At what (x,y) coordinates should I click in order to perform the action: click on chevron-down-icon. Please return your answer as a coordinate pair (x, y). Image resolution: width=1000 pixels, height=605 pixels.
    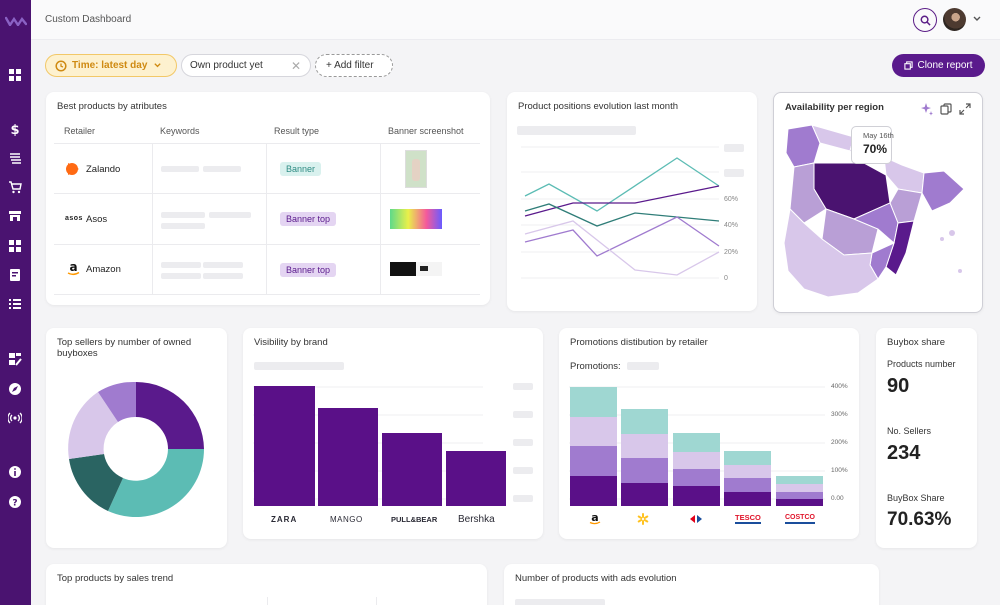
    Looking at the image, I should click on (977, 19).